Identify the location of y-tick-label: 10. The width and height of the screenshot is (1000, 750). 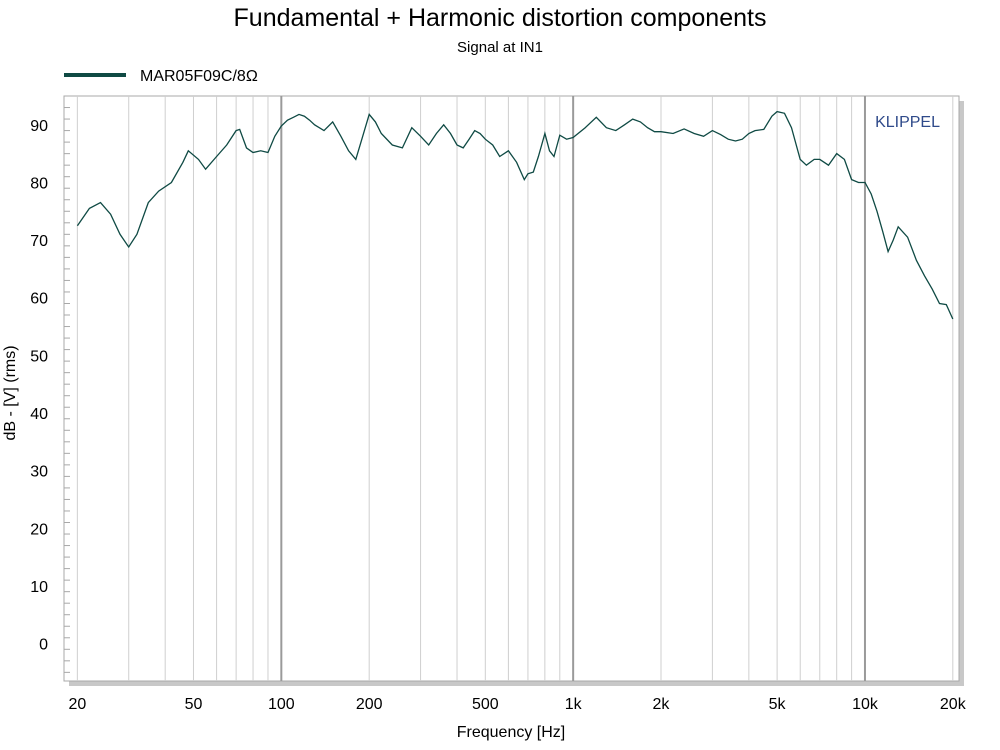
(39, 587).